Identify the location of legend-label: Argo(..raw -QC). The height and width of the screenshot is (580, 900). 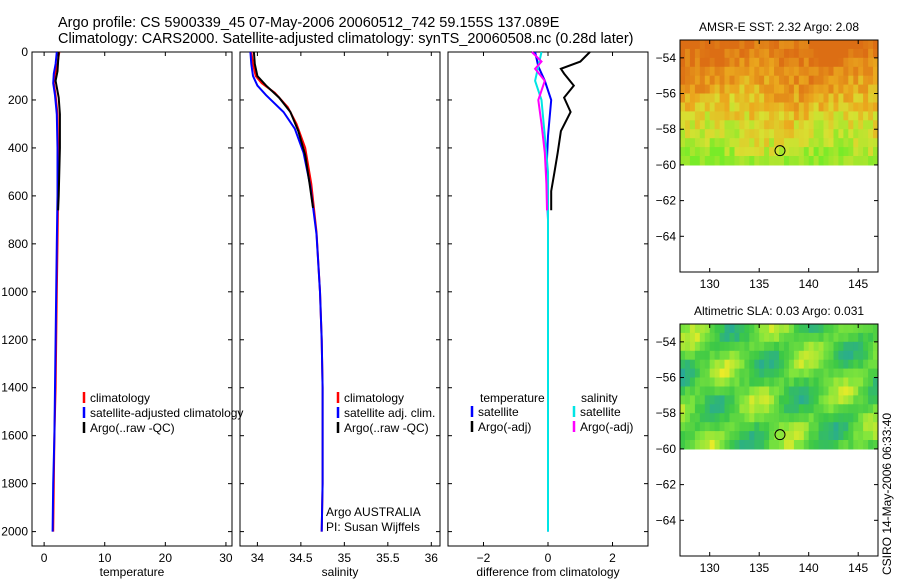
(132, 428).